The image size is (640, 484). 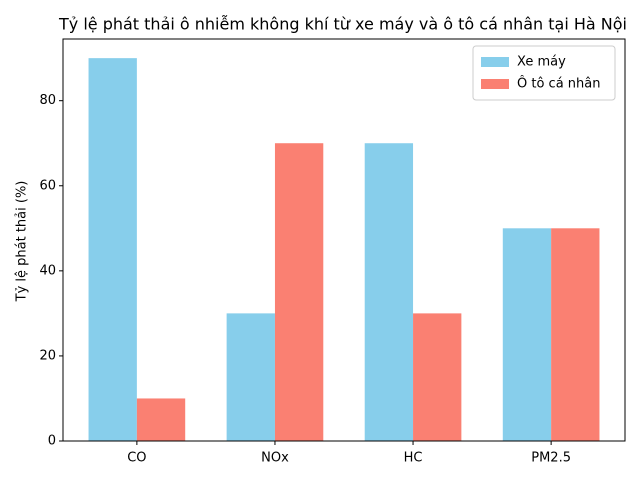 I want to click on x-tick-label: PM2.5, so click(x=551, y=458).